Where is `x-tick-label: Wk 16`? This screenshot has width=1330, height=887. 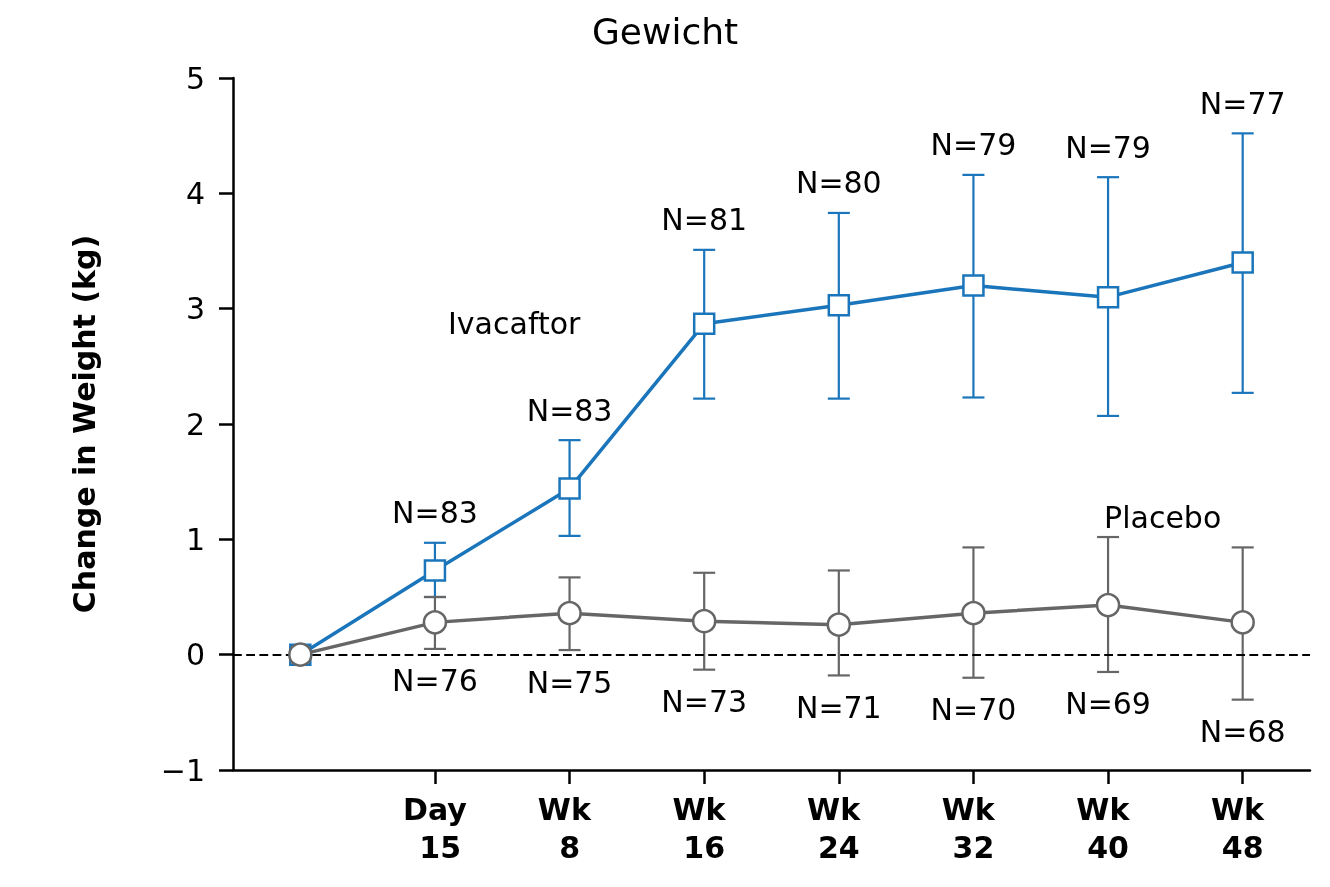 x-tick-label: Wk 16 is located at coordinates (704, 828).